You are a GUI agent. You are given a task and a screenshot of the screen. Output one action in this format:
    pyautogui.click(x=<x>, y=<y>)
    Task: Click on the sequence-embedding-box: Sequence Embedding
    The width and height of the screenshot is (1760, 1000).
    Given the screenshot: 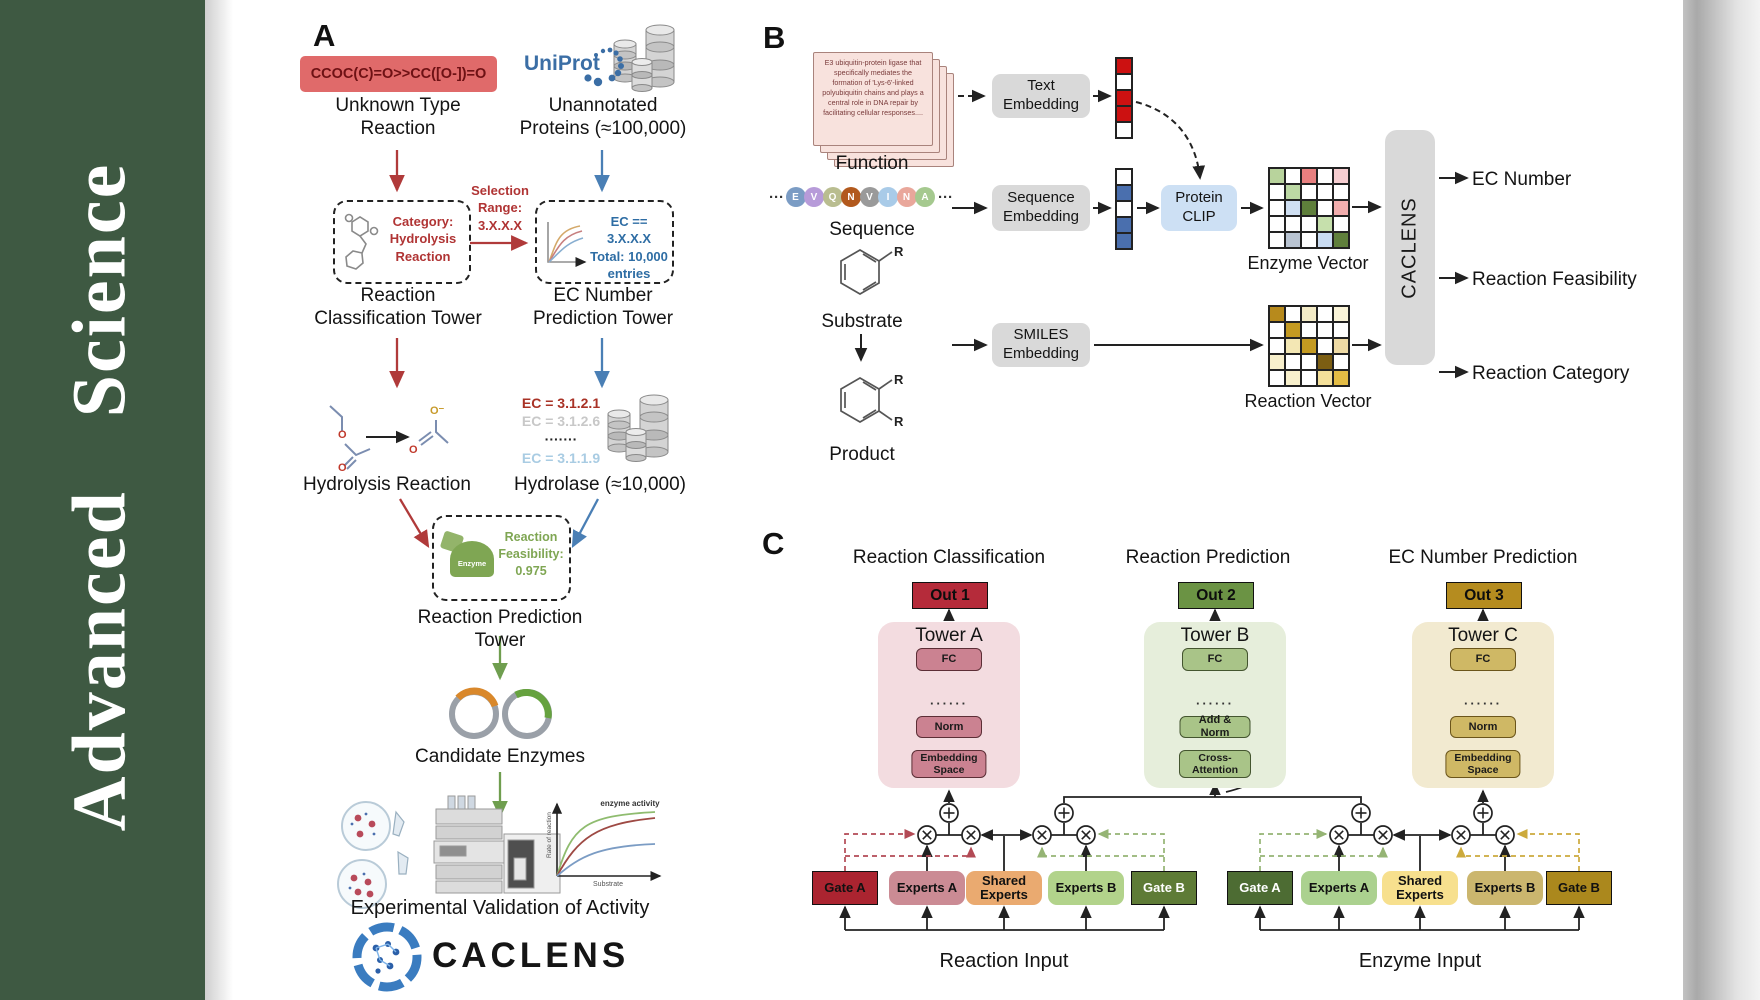 What is the action you would take?
    pyautogui.click(x=1041, y=208)
    